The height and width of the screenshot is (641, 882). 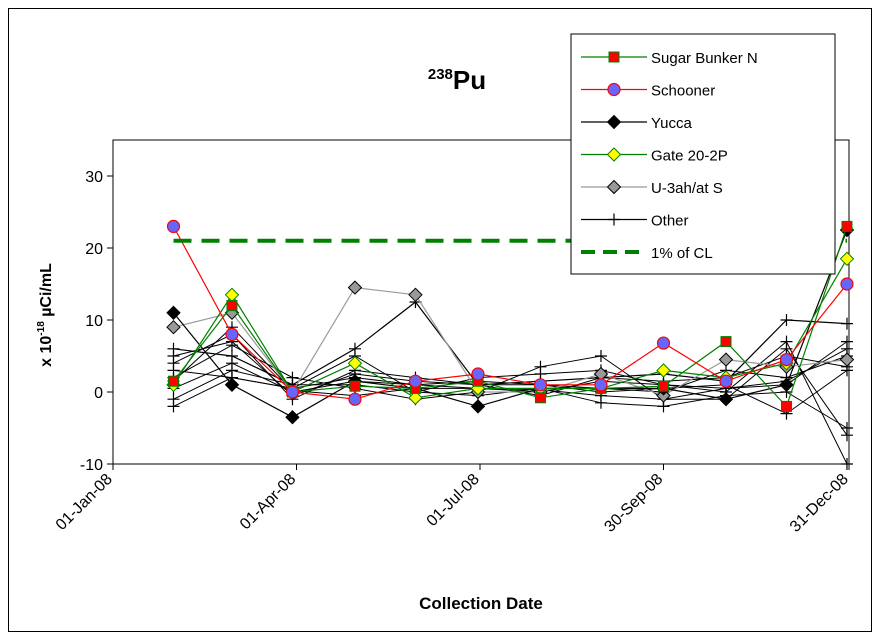 What do you see at coordinates (687, 188) in the screenshot?
I see `legend-label: U-3ah/at S` at bounding box center [687, 188].